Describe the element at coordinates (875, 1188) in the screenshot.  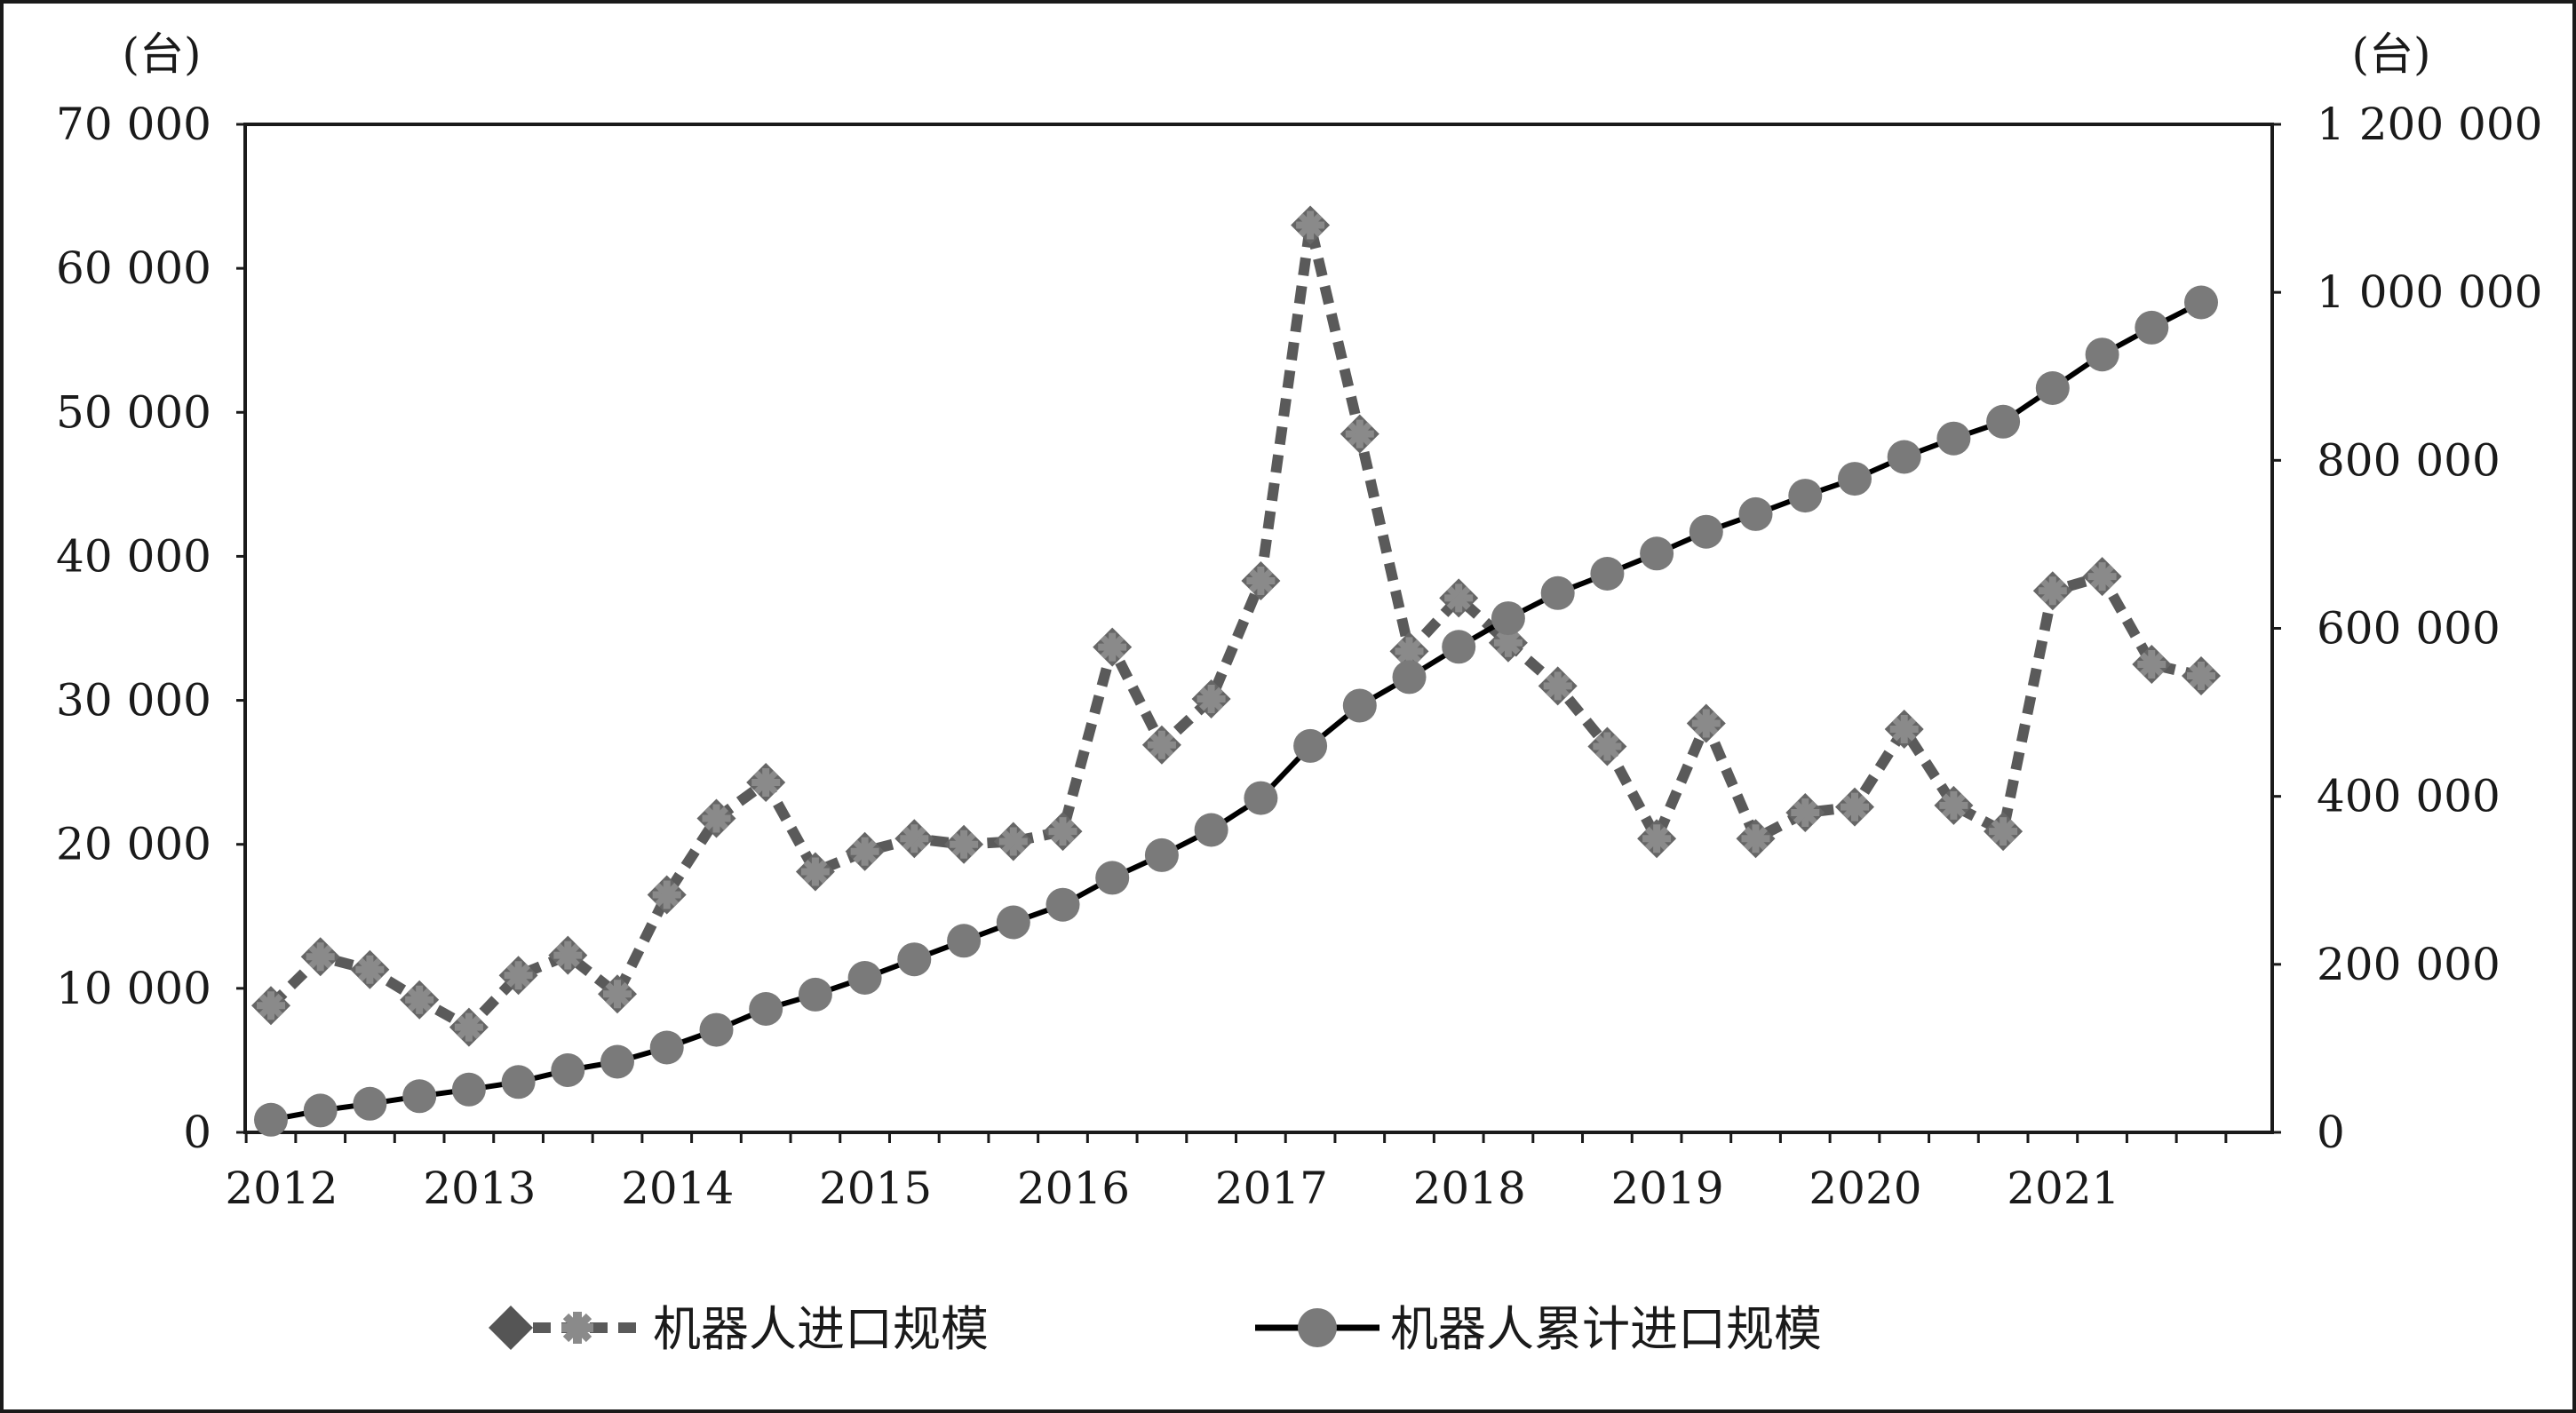
I see `x-tick-label: 2015` at that location.